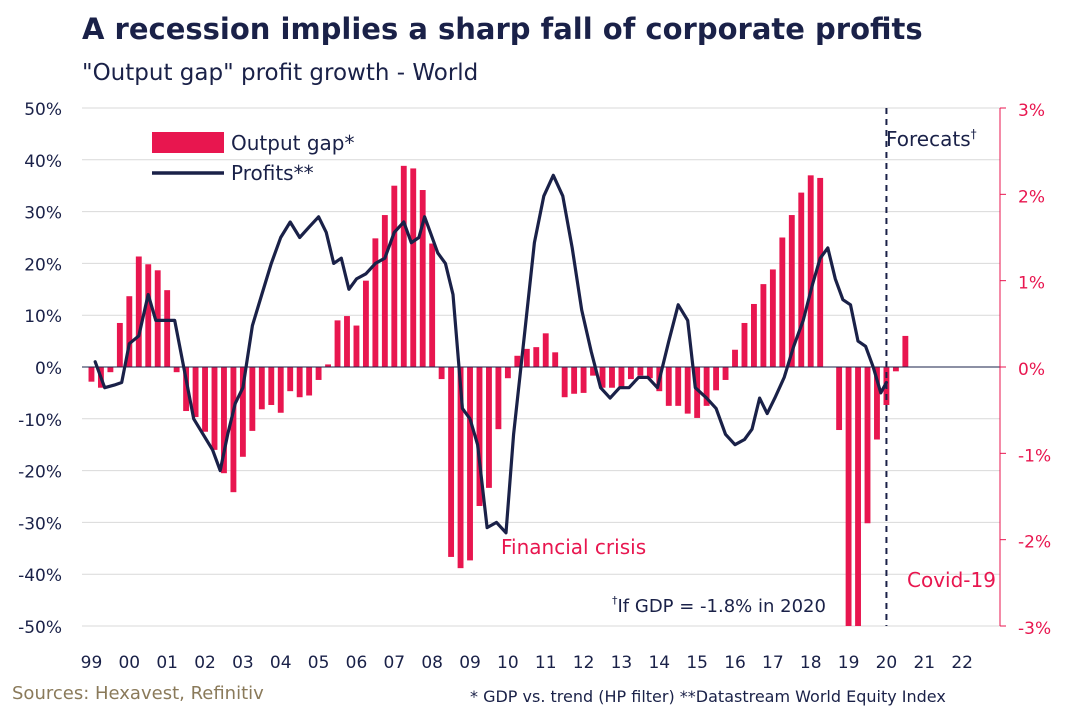 This screenshot has width=1075, height=721. What do you see at coordinates (319, 663) in the screenshot?
I see `x-axis-tick-label: 05` at bounding box center [319, 663].